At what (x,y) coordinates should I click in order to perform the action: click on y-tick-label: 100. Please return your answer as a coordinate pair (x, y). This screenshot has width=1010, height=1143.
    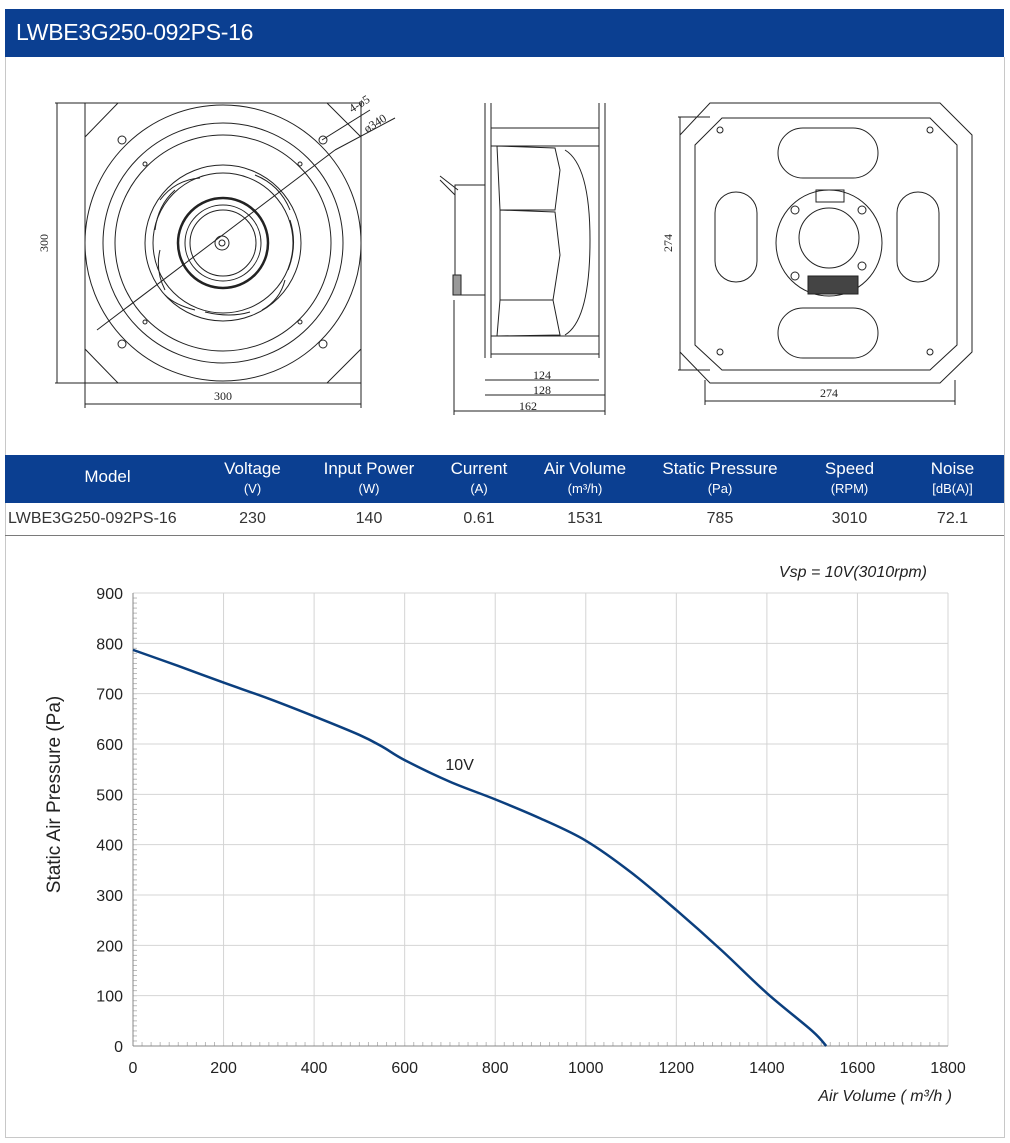
    Looking at the image, I should click on (109, 997).